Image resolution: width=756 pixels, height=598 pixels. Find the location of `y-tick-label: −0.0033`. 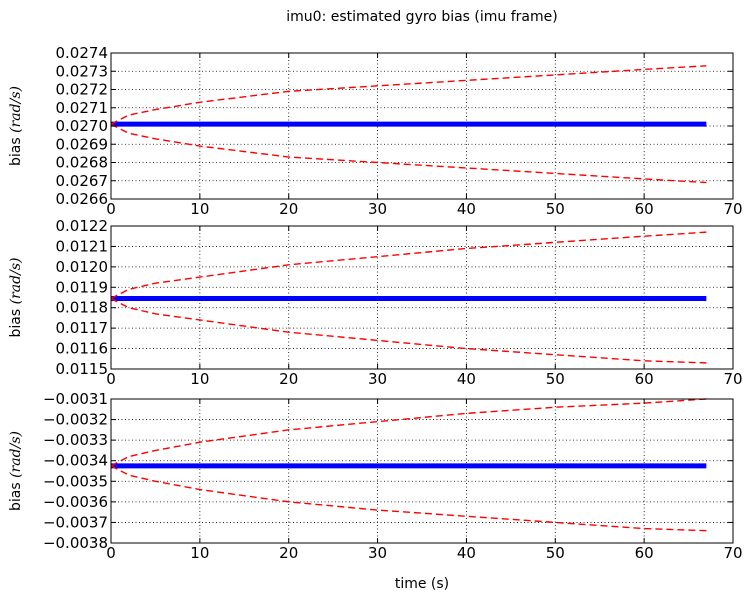

y-tick-label: −0.0033 is located at coordinates (75, 440).